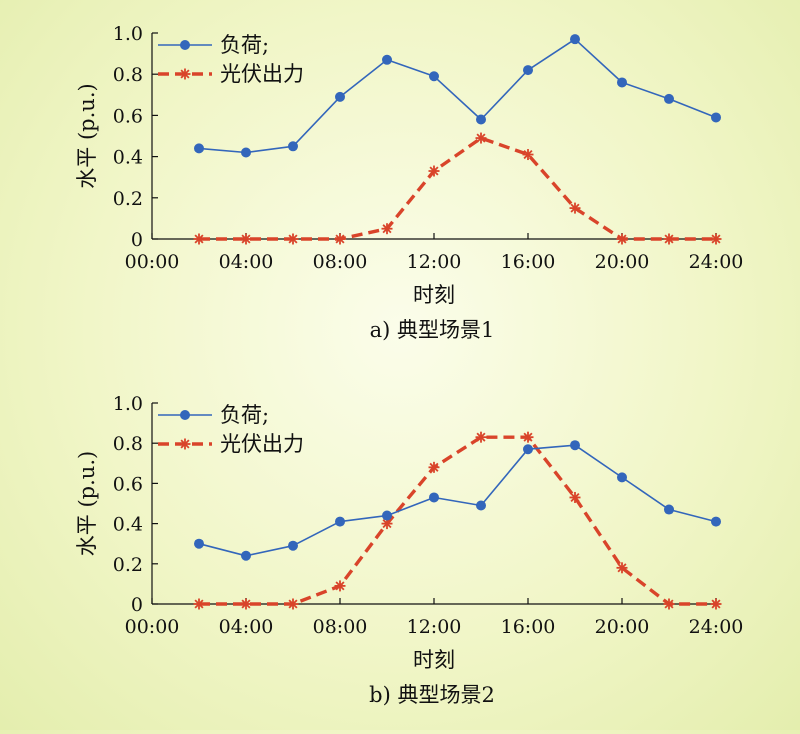  Describe the element at coordinates (432, 695) in the screenshot. I see `chart-caption: b) 典型场景2` at that location.